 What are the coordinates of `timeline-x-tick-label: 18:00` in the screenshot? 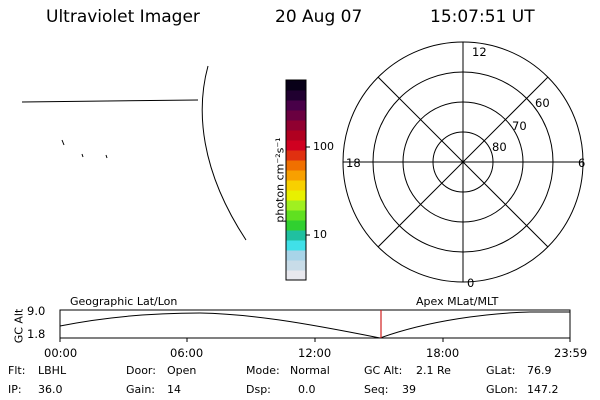 It's located at (443, 353).